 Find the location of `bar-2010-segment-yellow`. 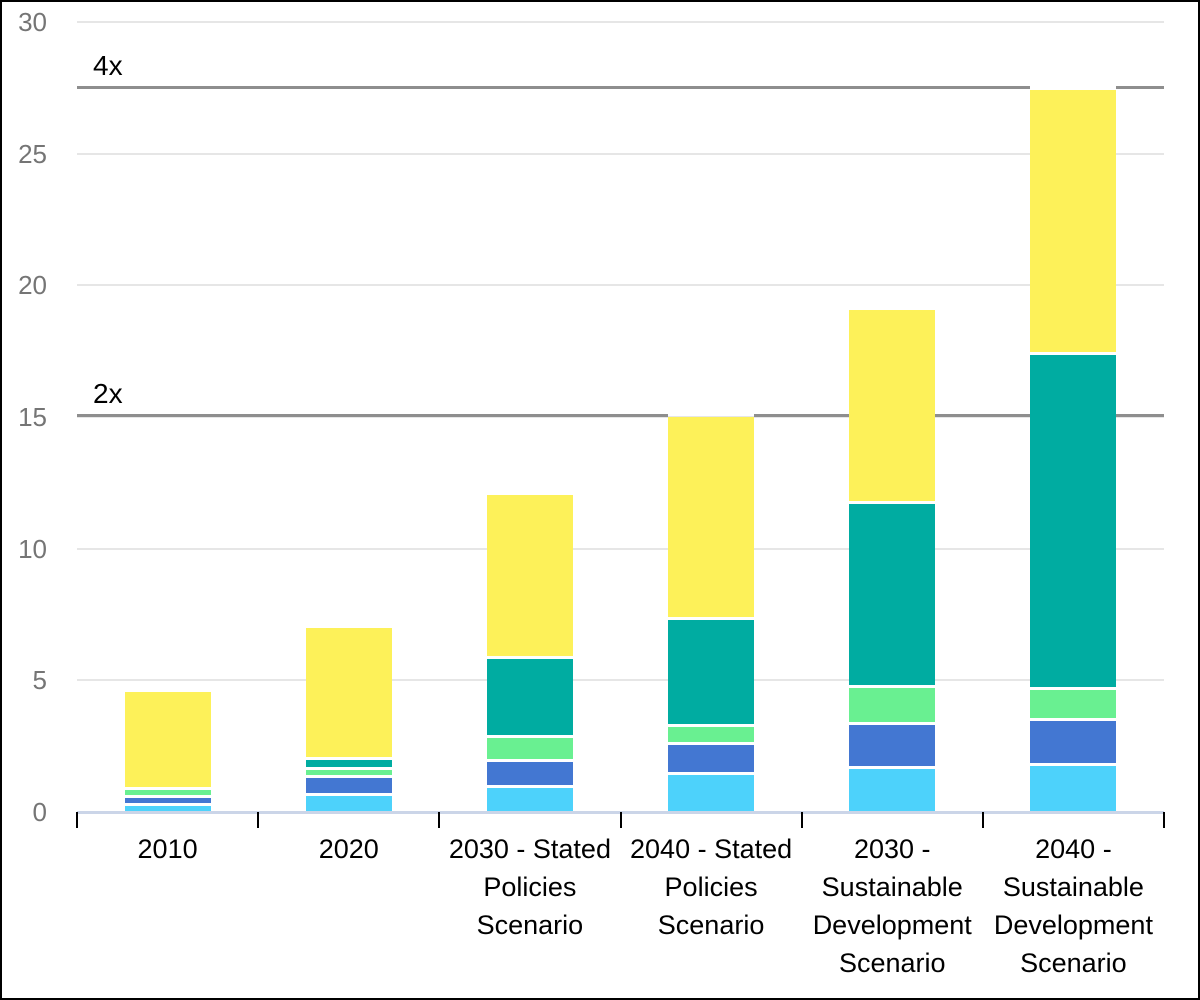

bar-2010-segment-yellow is located at coordinates (167, 740).